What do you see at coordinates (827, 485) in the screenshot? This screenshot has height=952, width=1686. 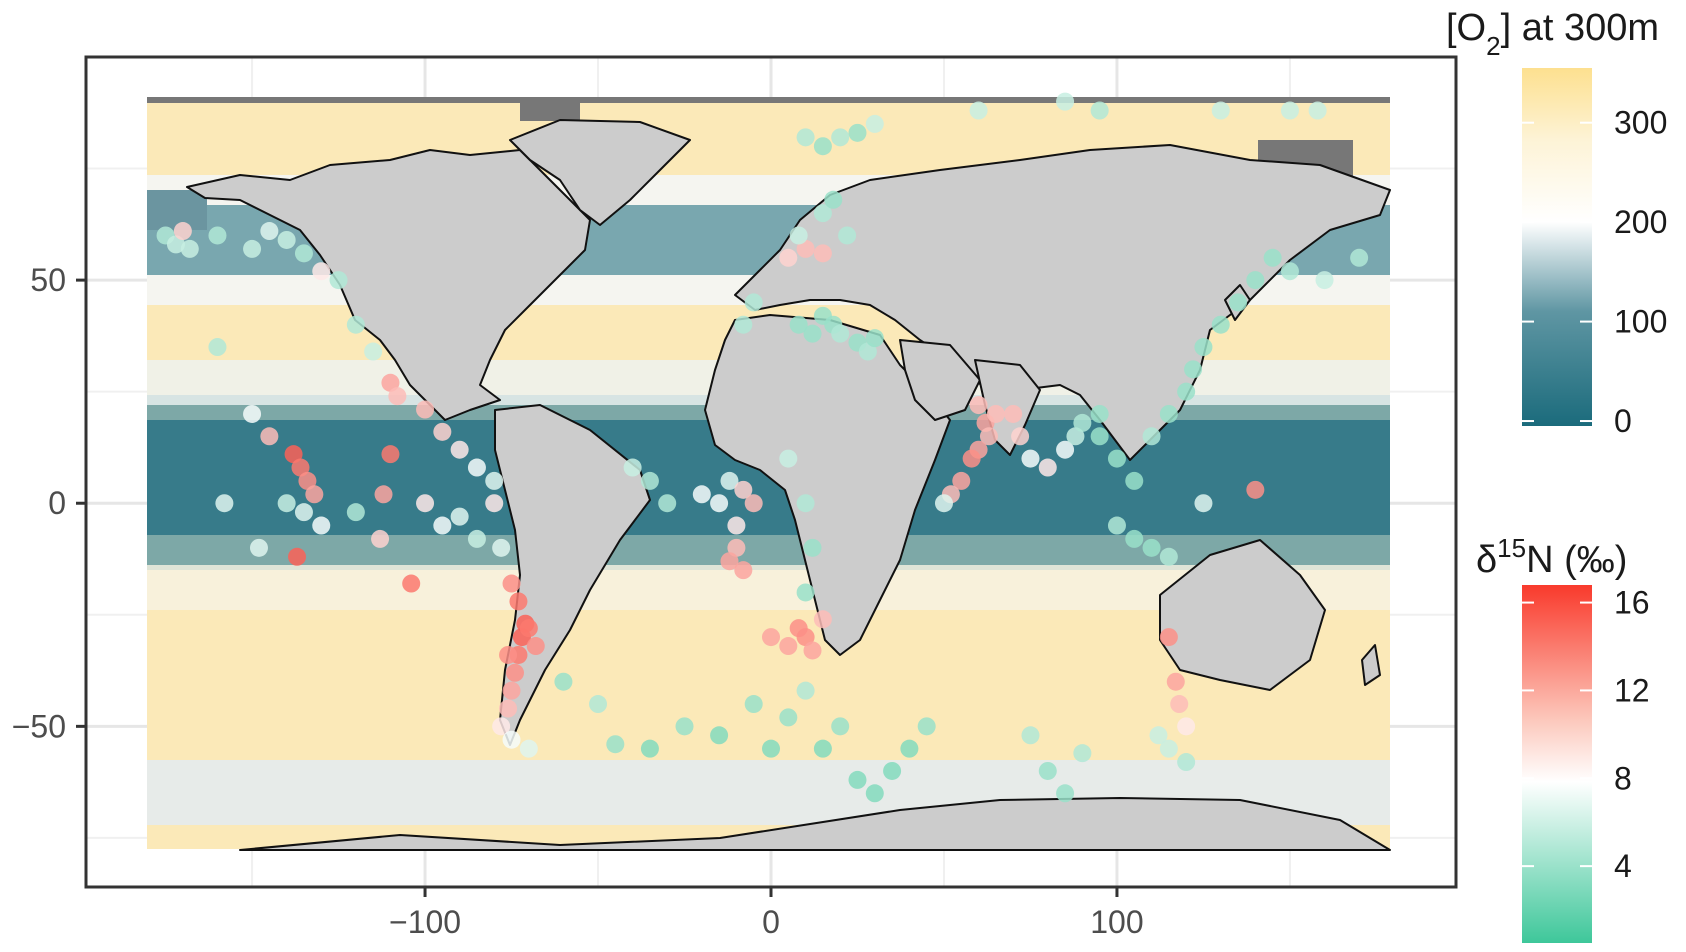 I see `africa-land` at bounding box center [827, 485].